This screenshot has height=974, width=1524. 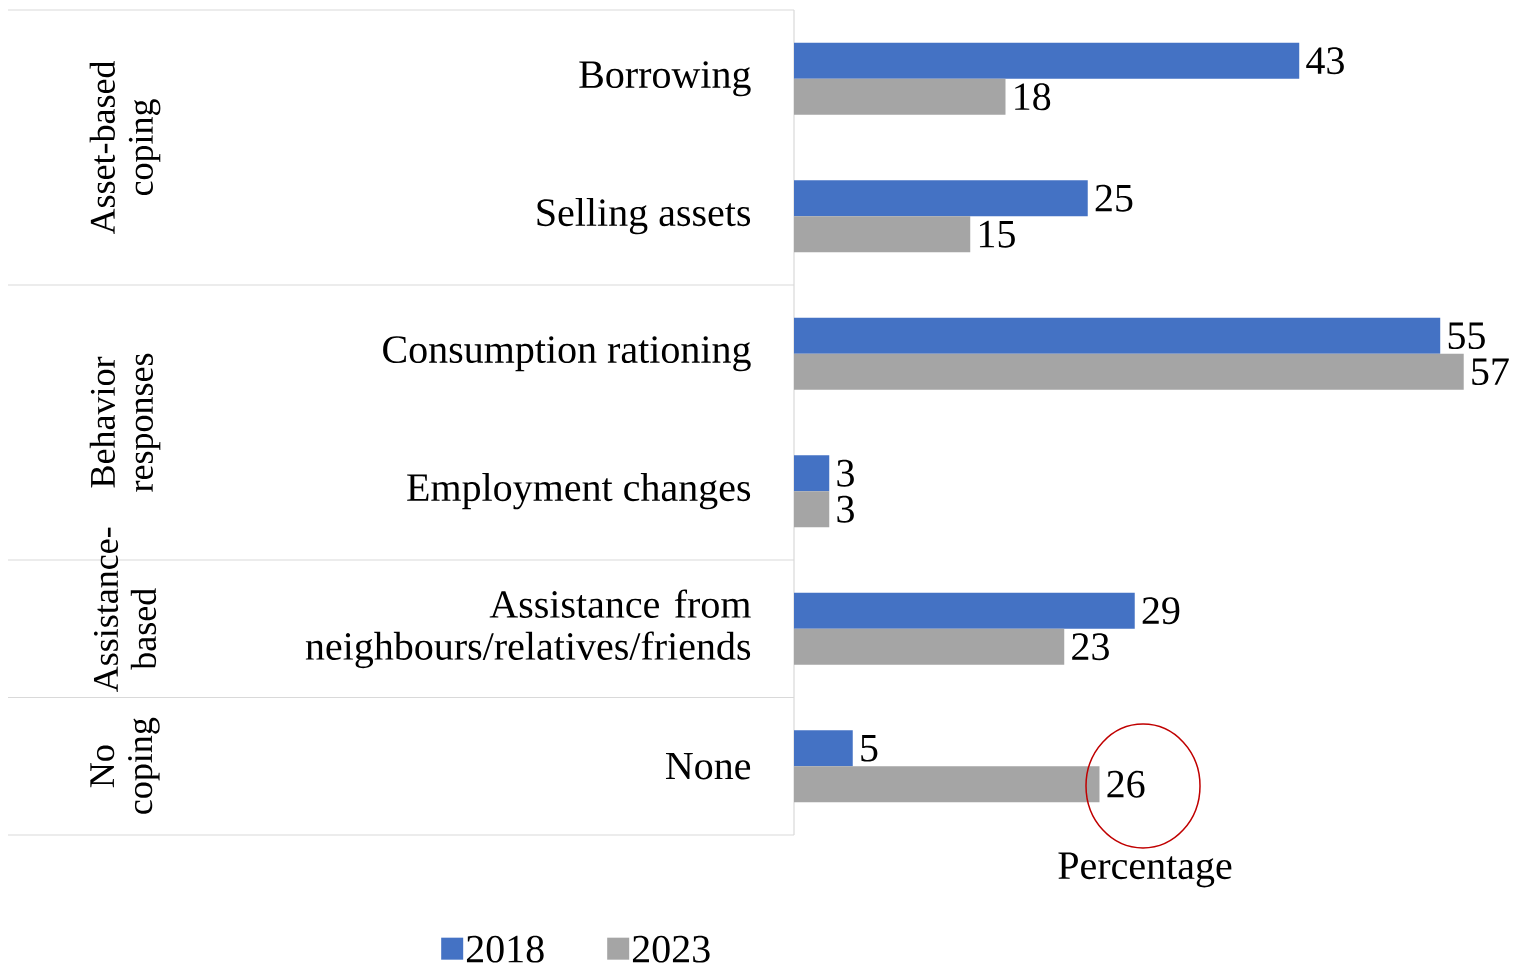 What do you see at coordinates (671, 949) in the screenshot?
I see `legend-label: 2023` at bounding box center [671, 949].